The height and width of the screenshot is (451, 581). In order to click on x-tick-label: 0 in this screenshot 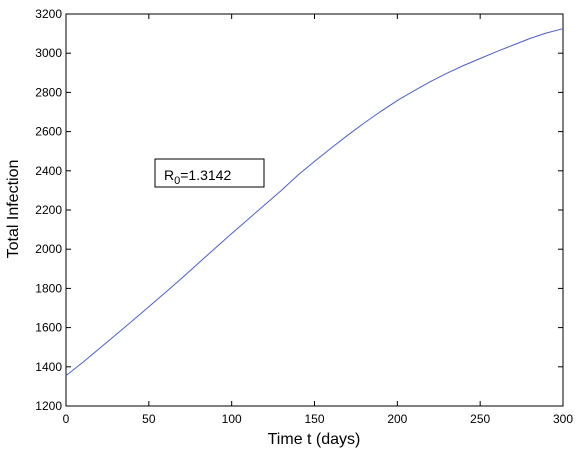, I will do `click(66, 419)`.